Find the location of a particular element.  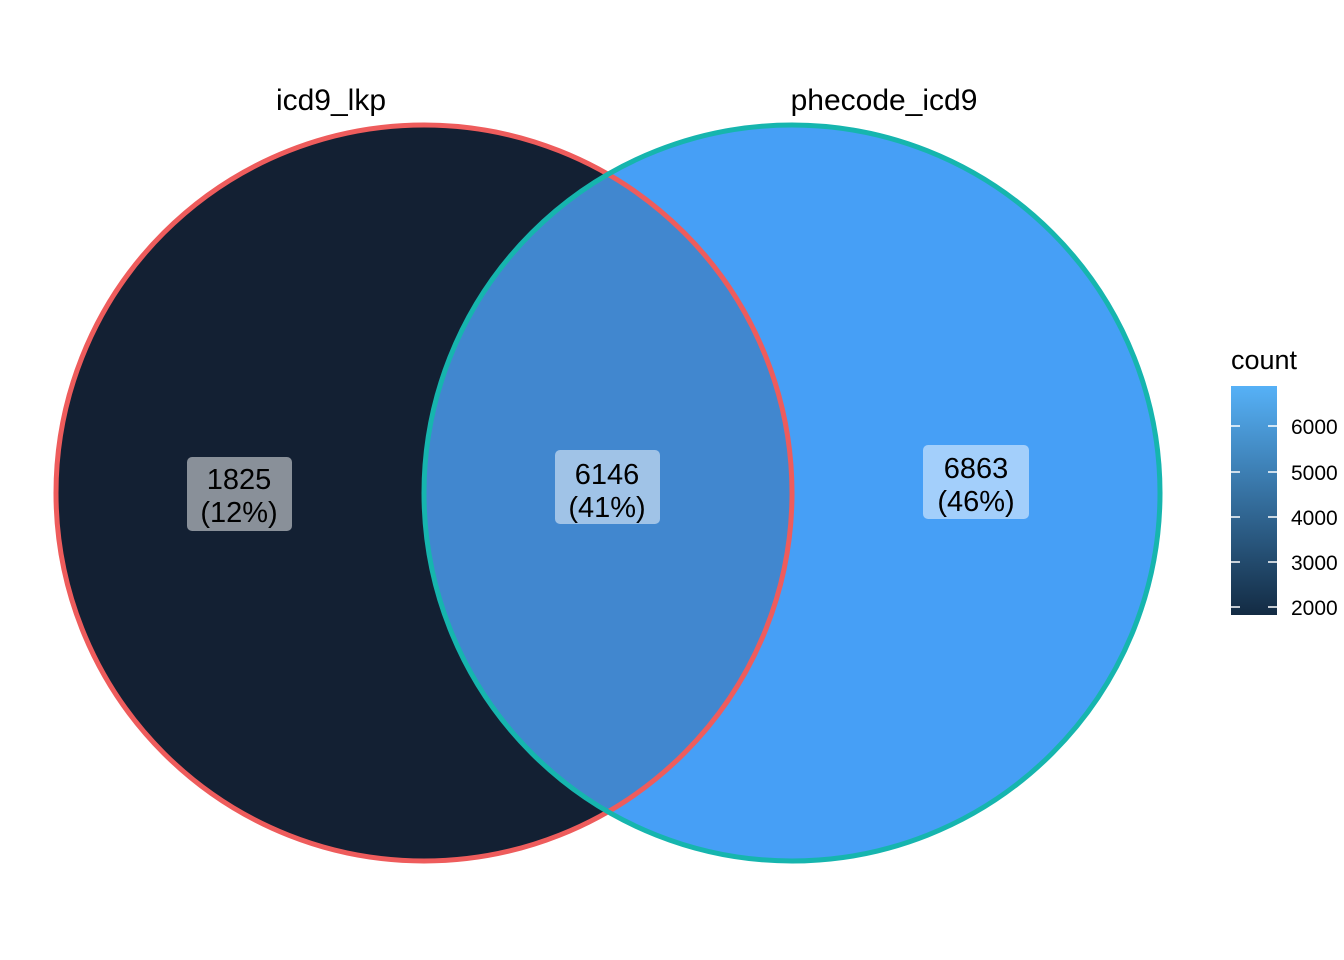

region-count: 6863 is located at coordinates (976, 469).